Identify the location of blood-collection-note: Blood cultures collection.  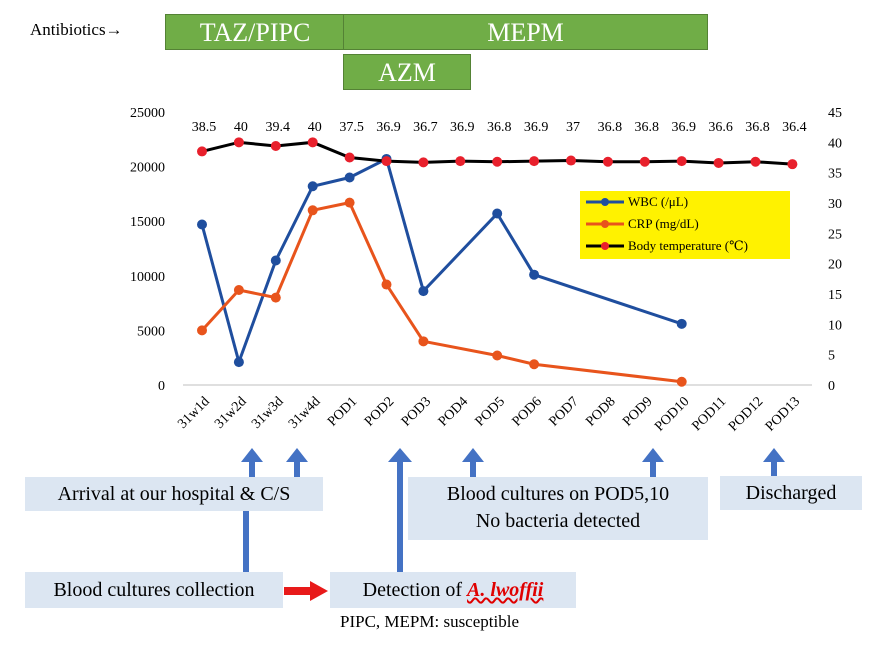
(154, 590).